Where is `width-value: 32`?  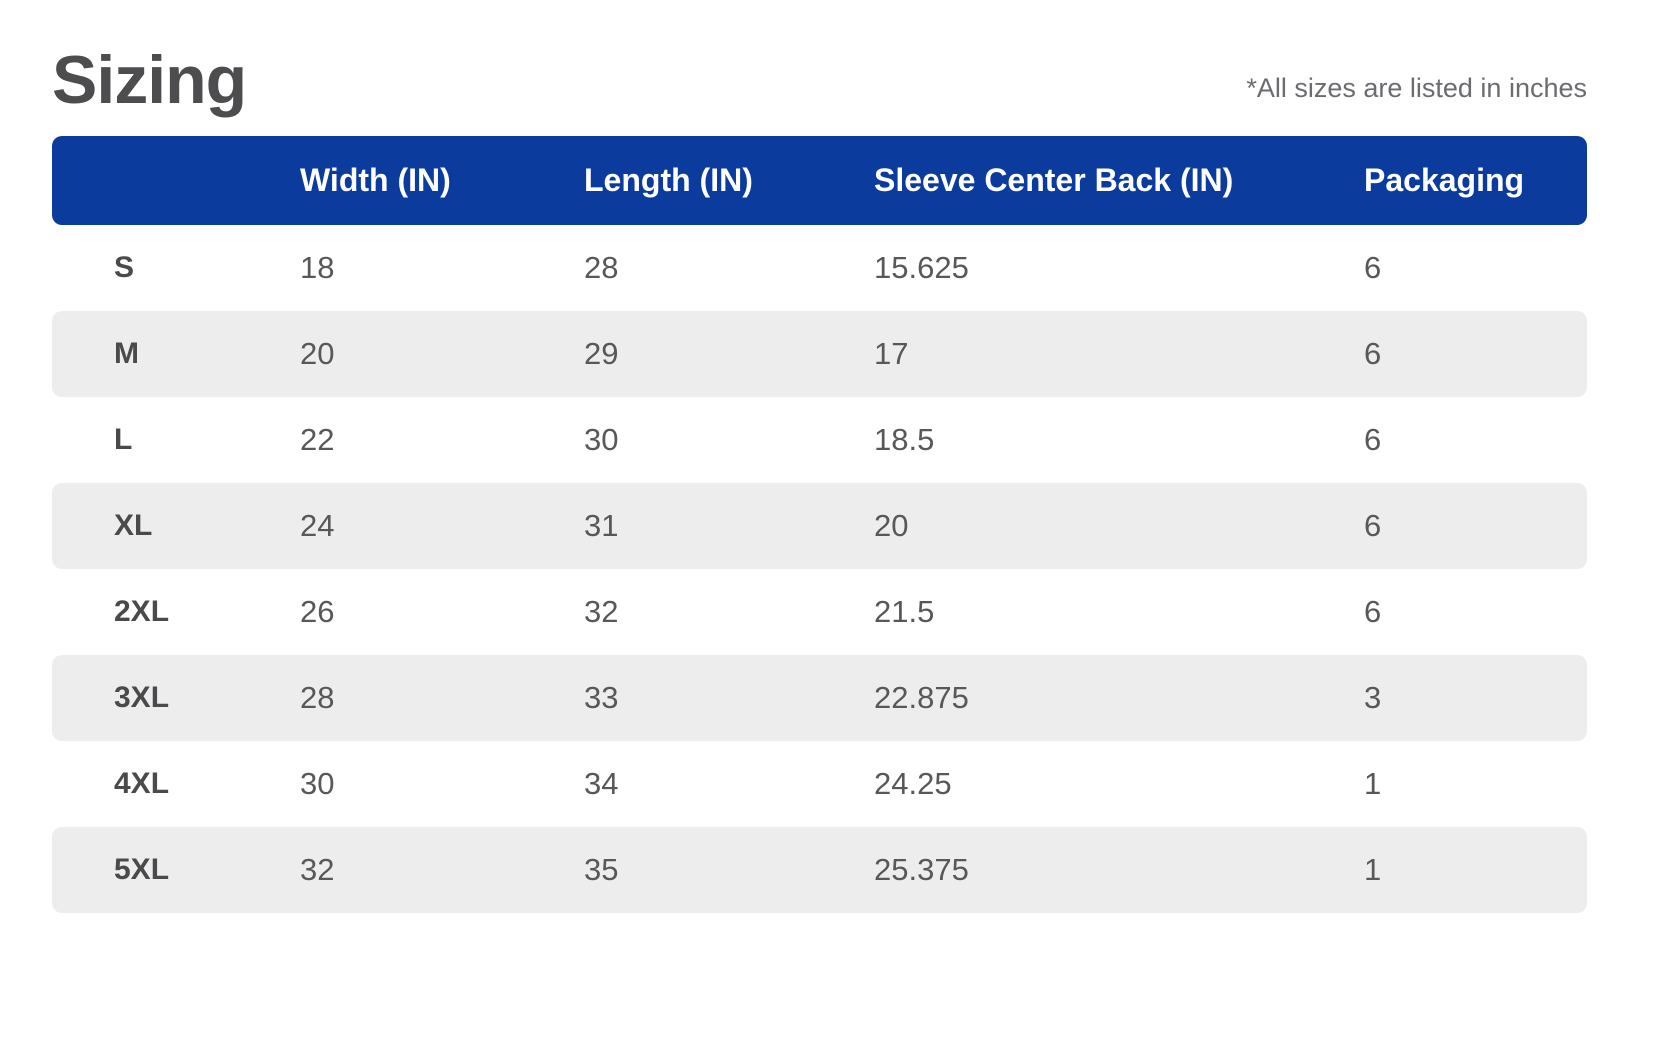
width-value: 32 is located at coordinates (317, 869).